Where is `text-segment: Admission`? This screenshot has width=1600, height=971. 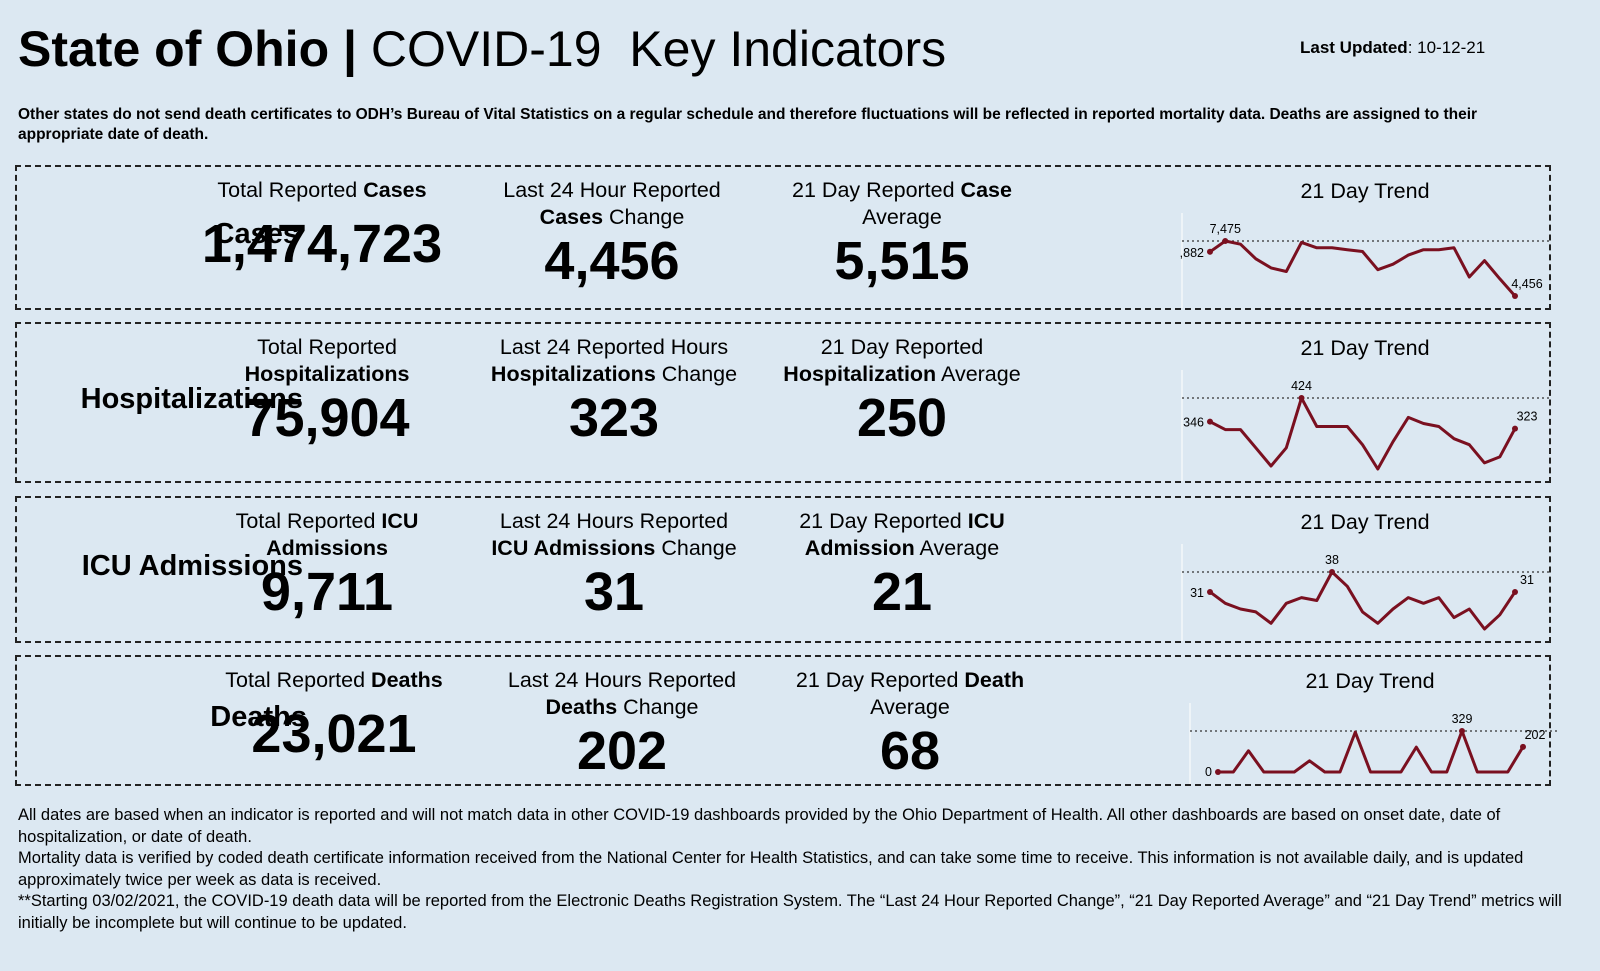
text-segment: Admission is located at coordinates (859, 548).